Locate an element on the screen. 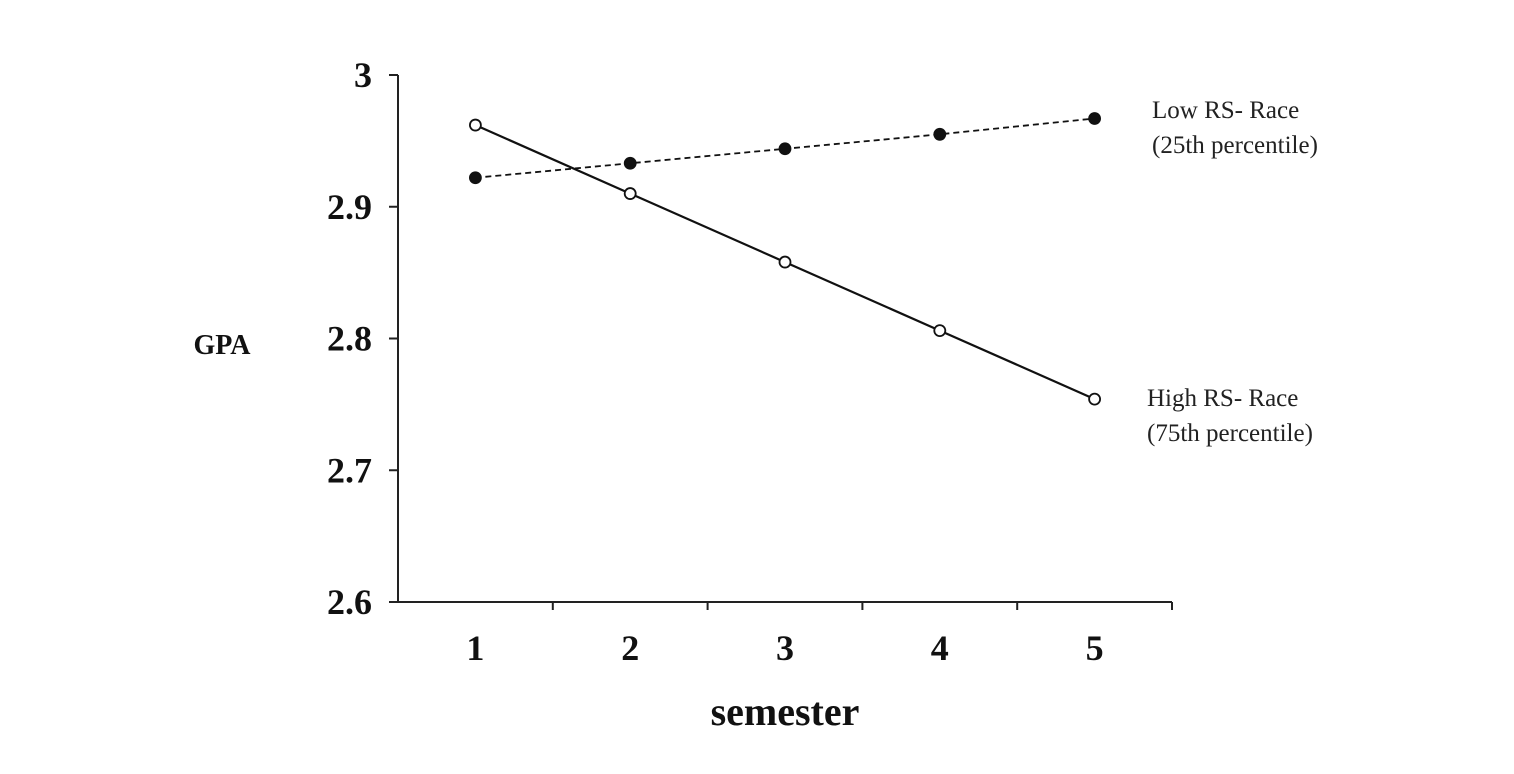 Image resolution: width=1514 pixels, height=774 pixels. x-tick-label: 3 is located at coordinates (785, 648).